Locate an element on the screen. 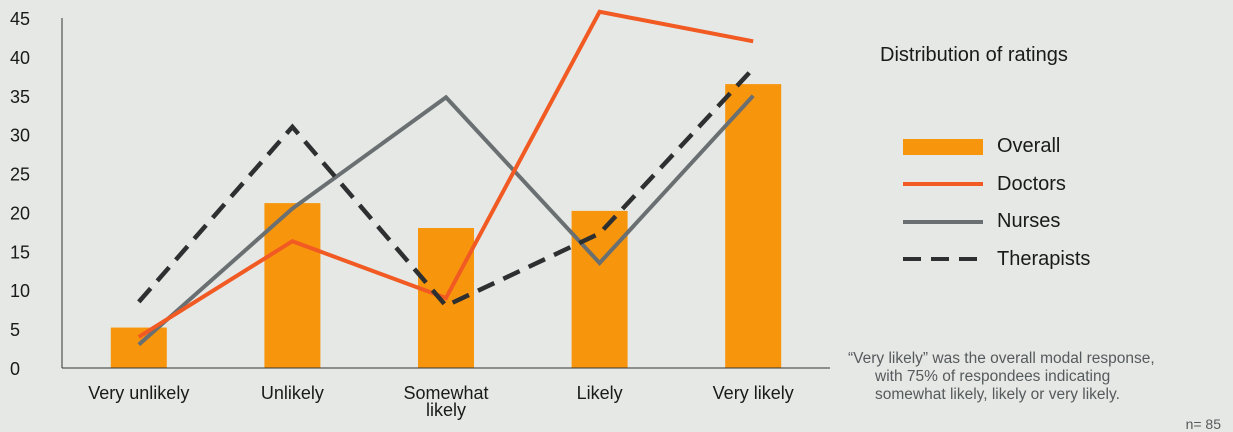 This screenshot has height=432, width=1233. x-tick-label-line: likely is located at coordinates (446, 410).